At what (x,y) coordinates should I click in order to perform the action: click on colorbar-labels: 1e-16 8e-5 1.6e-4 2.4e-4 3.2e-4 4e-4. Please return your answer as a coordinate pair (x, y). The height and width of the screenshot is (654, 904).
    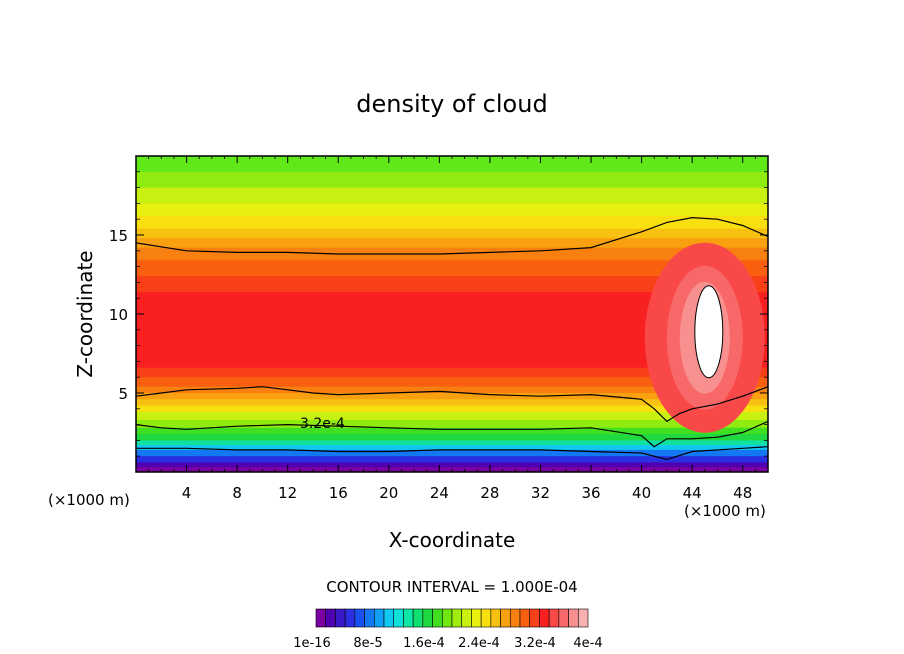
    Looking at the image, I should click on (447, 643).